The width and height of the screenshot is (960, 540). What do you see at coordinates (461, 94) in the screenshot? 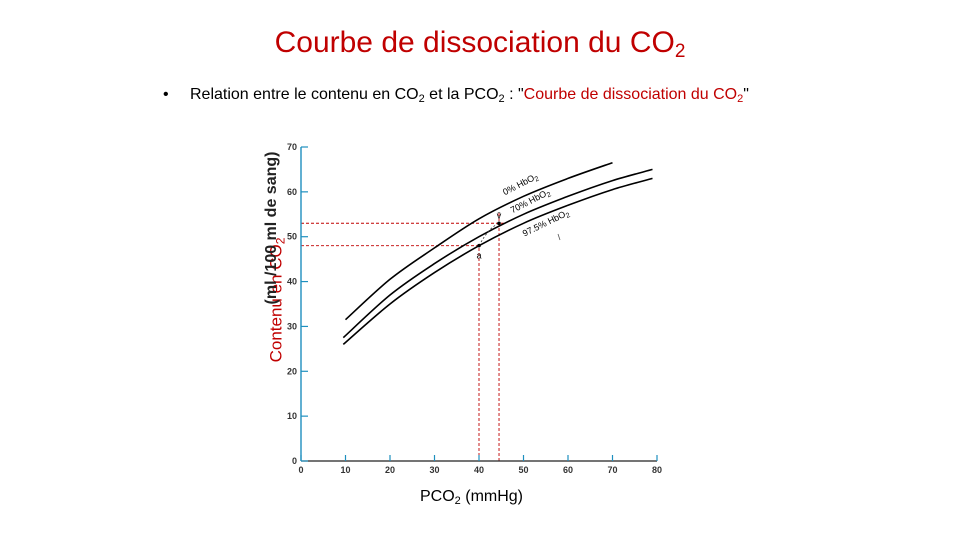
I see `bullet-text-part-2: et la PCO` at bounding box center [461, 94].